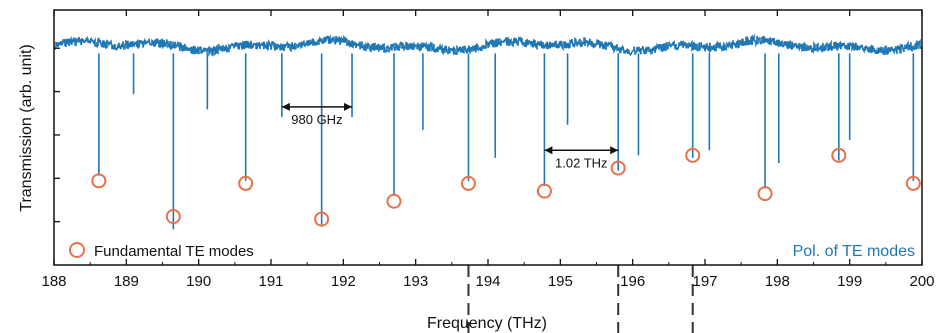  Describe the element at coordinates (198, 281) in the screenshot. I see `x-tick-label: 190` at that location.